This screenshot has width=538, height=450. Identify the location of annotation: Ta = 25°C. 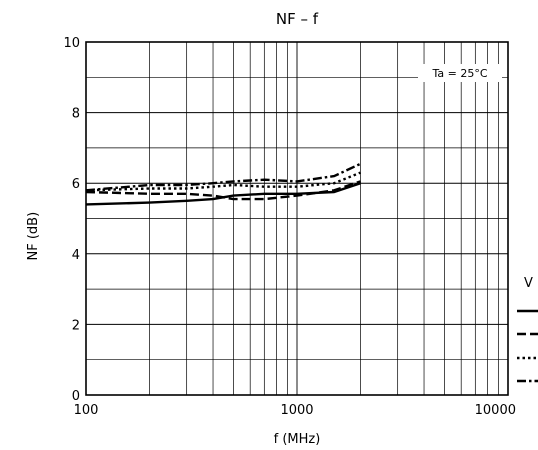
(459, 73).